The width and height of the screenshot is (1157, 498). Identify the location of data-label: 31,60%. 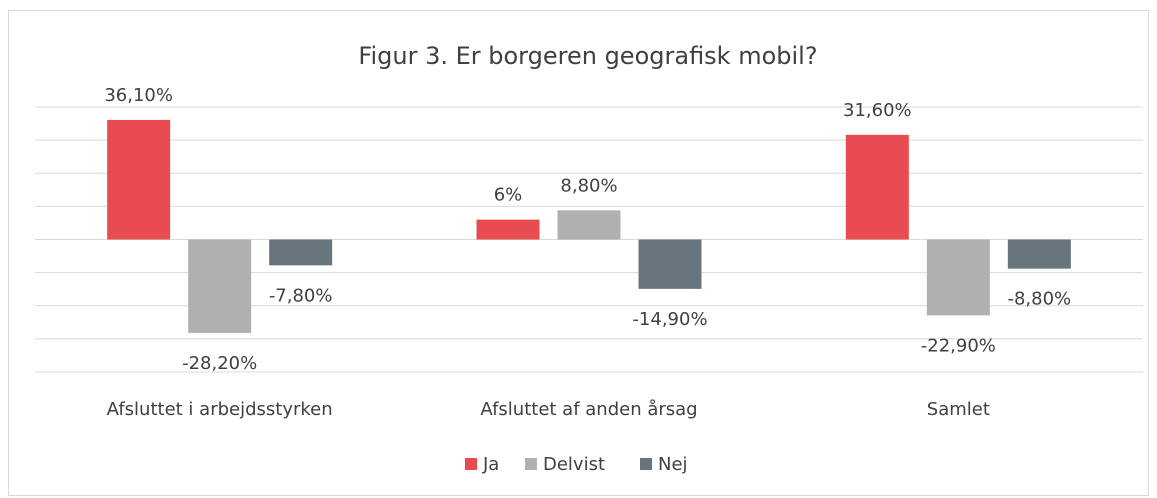
(877, 110).